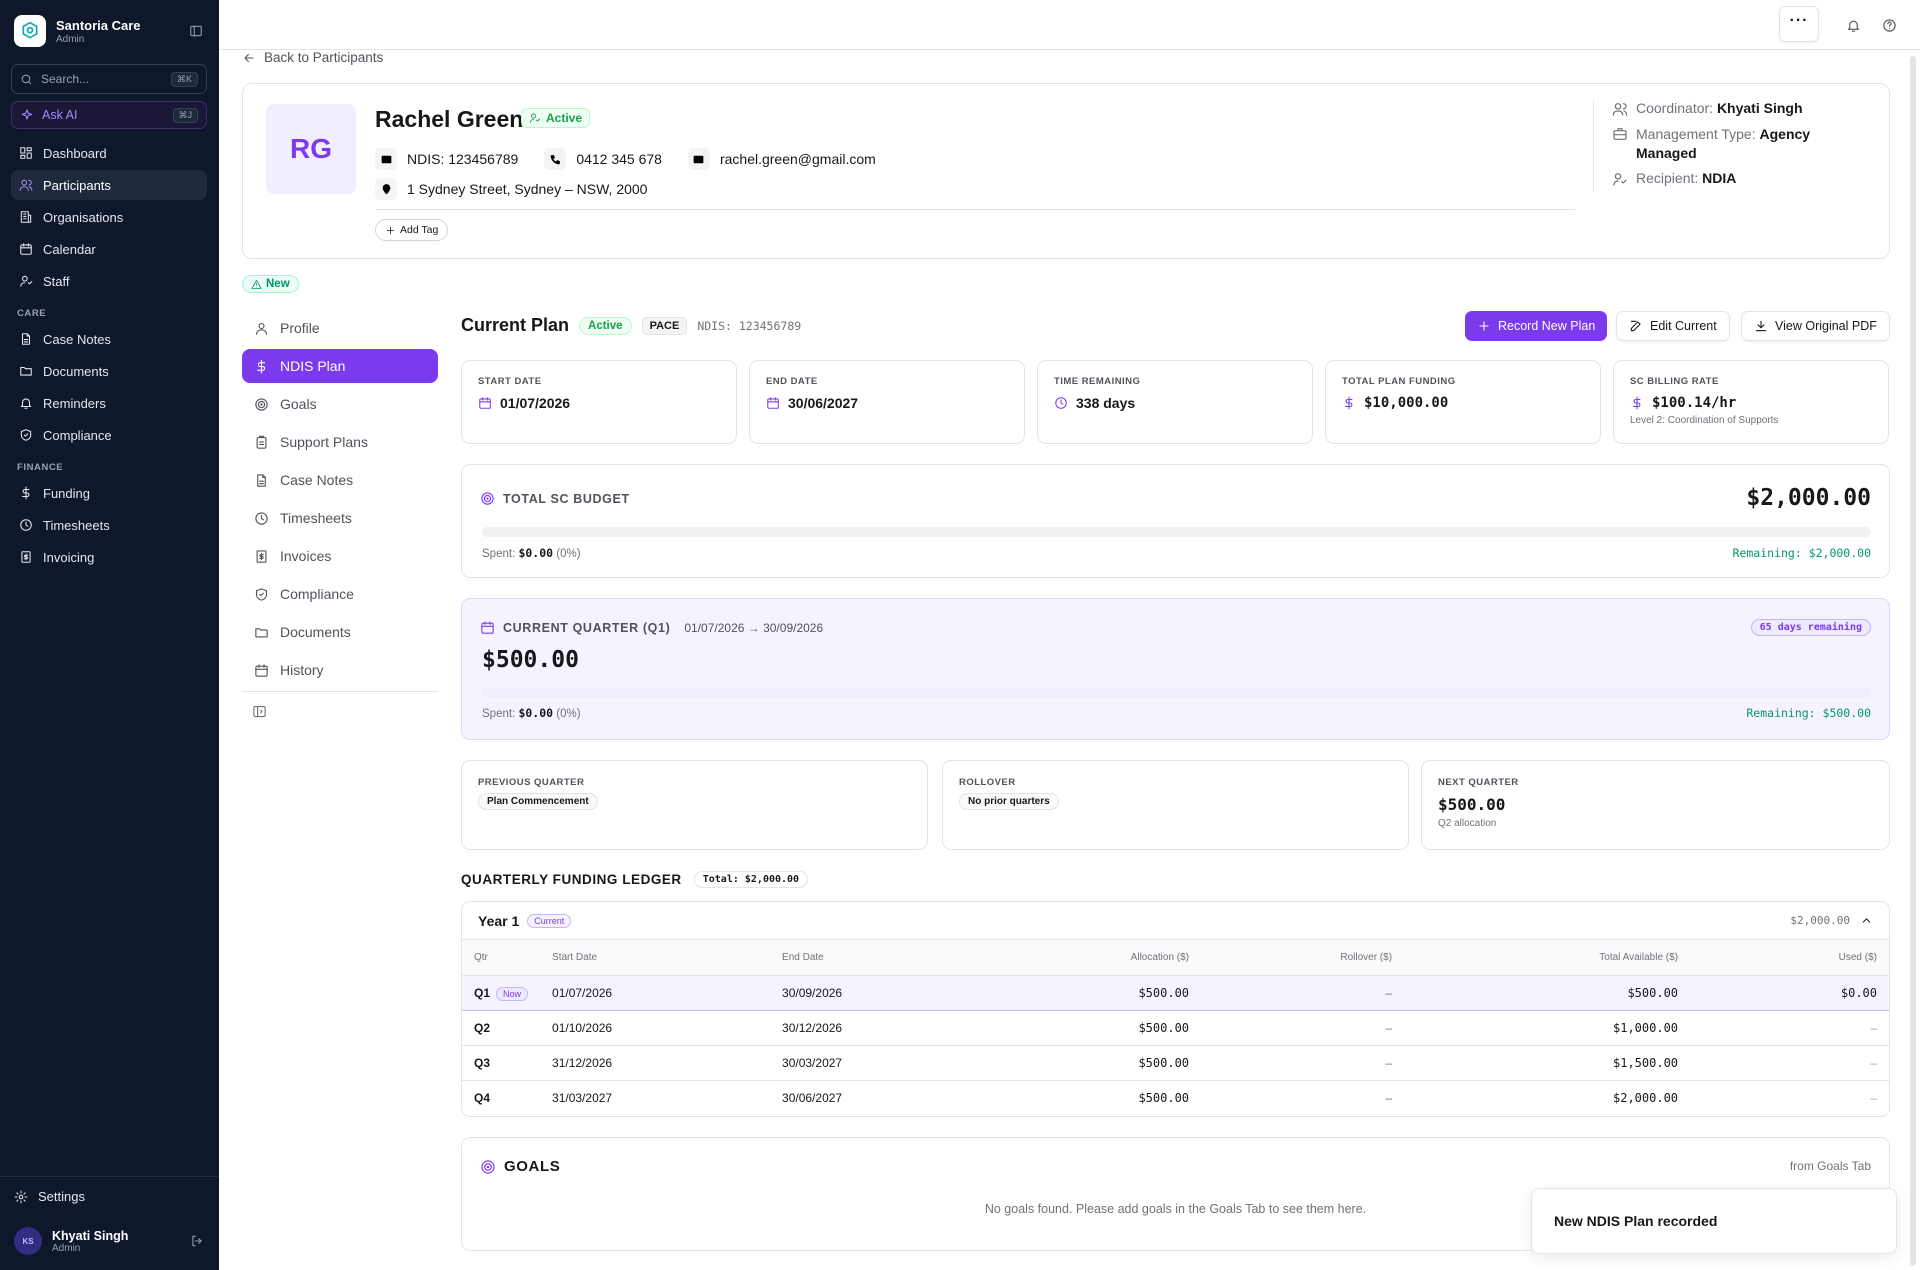 This screenshot has height=1270, width=1920. Describe the element at coordinates (261, 442) in the screenshot. I see `clipboard-icon` at that location.